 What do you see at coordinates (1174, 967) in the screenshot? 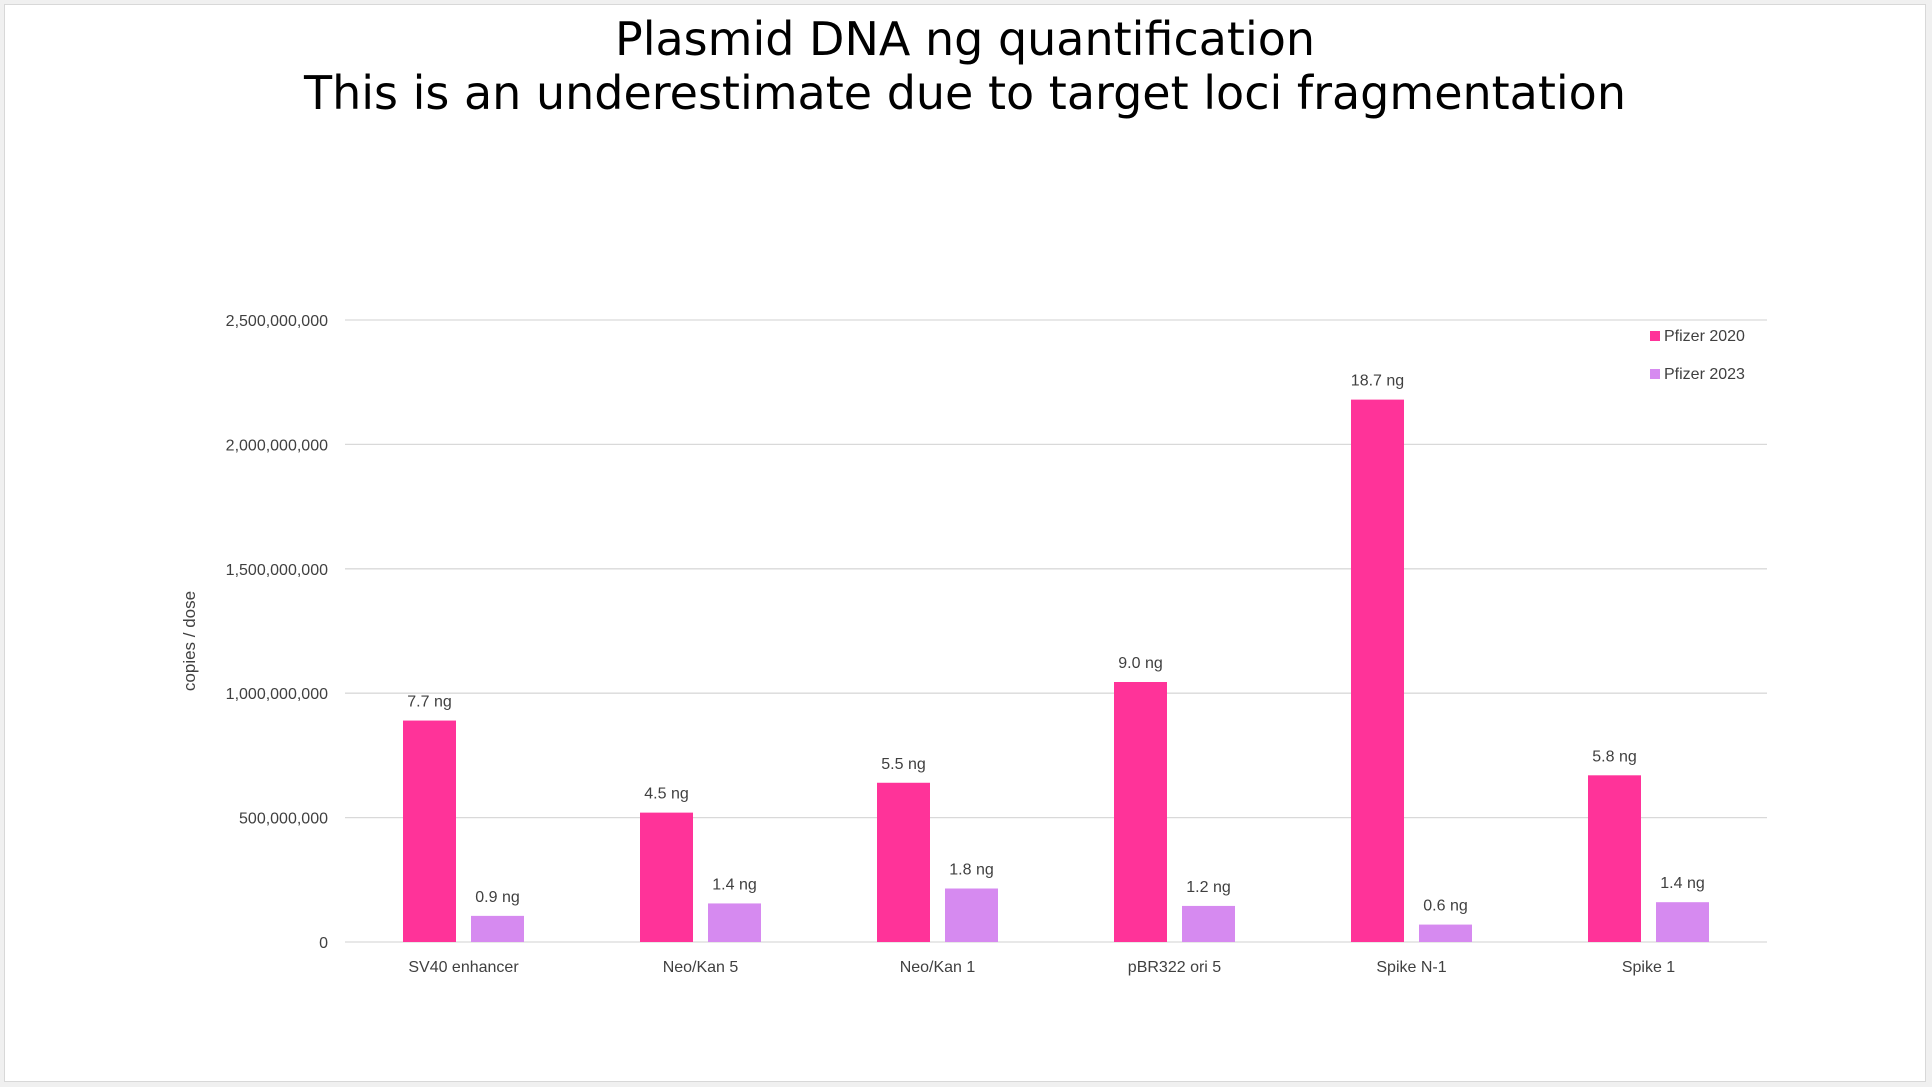
I see `x-category-label: pBR322 ori 5` at bounding box center [1174, 967].